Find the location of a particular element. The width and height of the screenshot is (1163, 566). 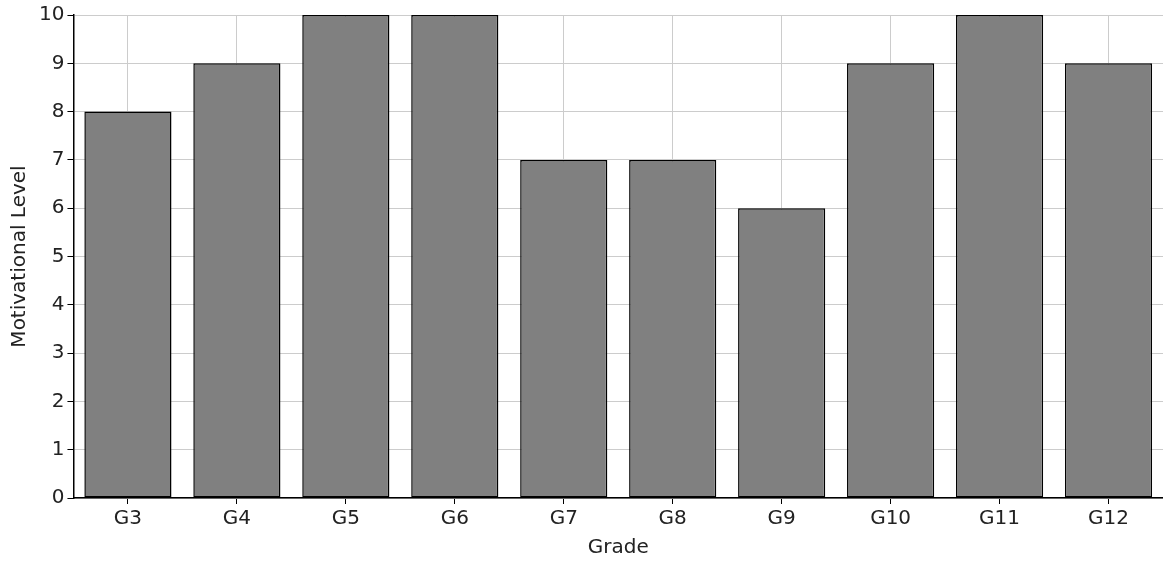

y-tick-label: 10 is located at coordinates (52, 13).